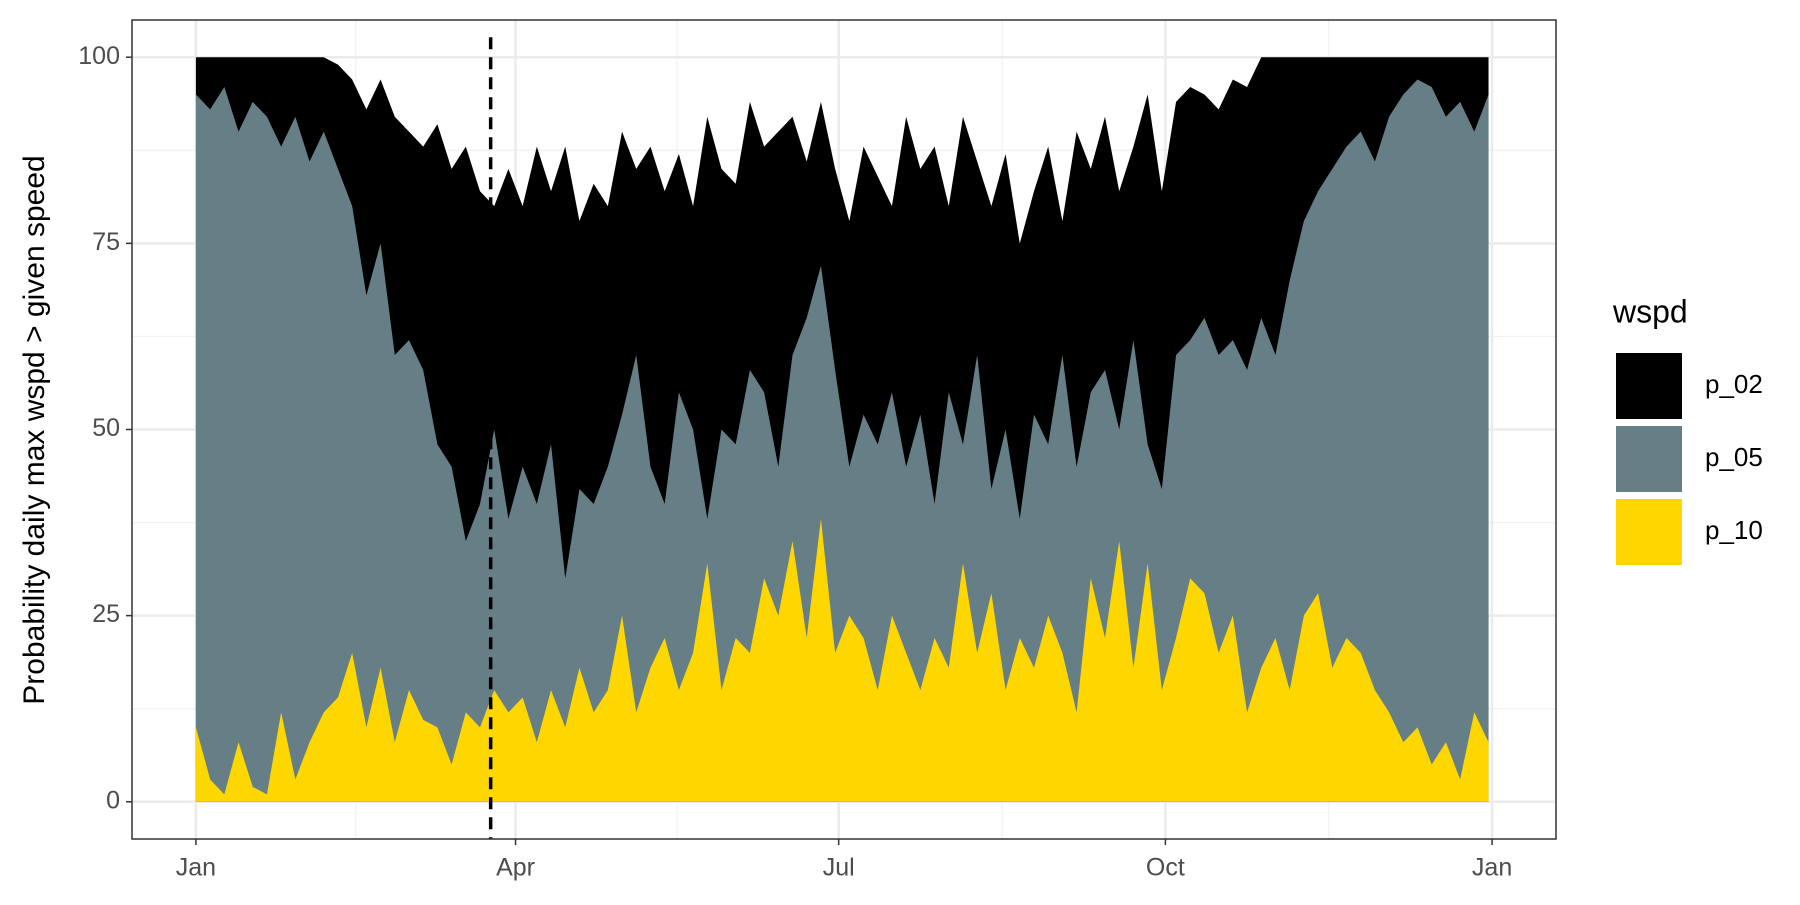  What do you see at coordinates (515, 868) in the screenshot?
I see `x-tick-label: Apr` at bounding box center [515, 868].